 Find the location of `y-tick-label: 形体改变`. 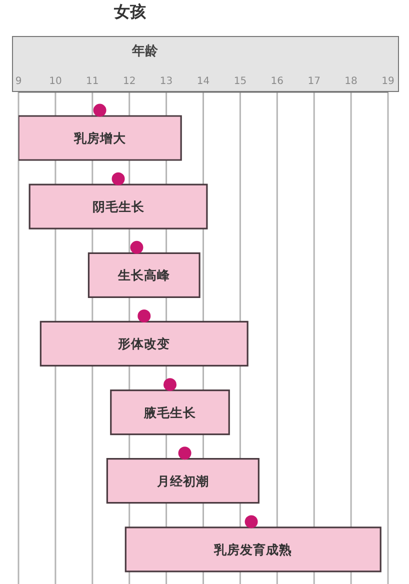

y-tick-label: 形体改变 is located at coordinates (143, 344).